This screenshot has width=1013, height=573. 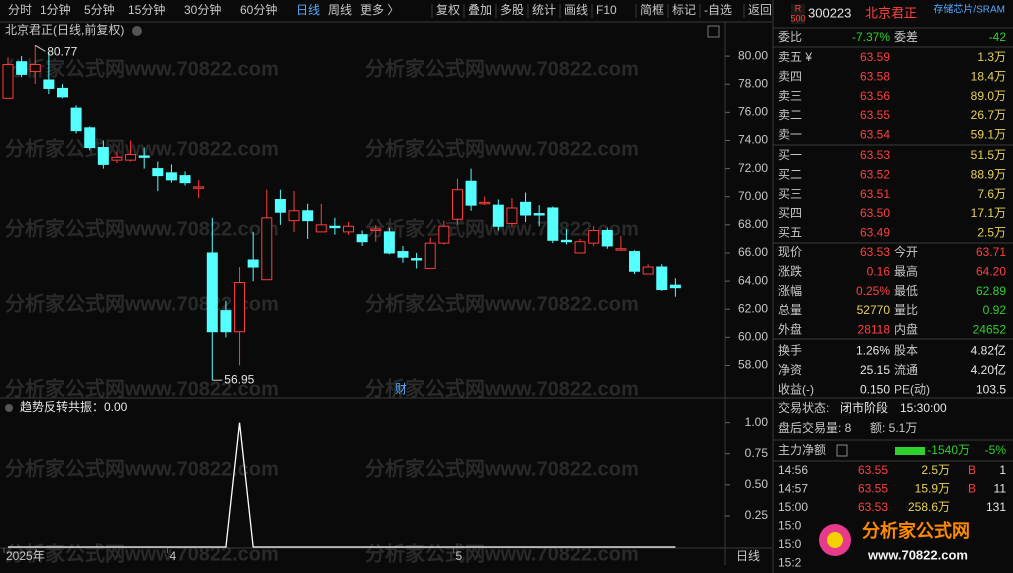 What do you see at coordinates (757, 453) in the screenshot?
I see `y-tick-label: 0.75` at bounding box center [757, 453].